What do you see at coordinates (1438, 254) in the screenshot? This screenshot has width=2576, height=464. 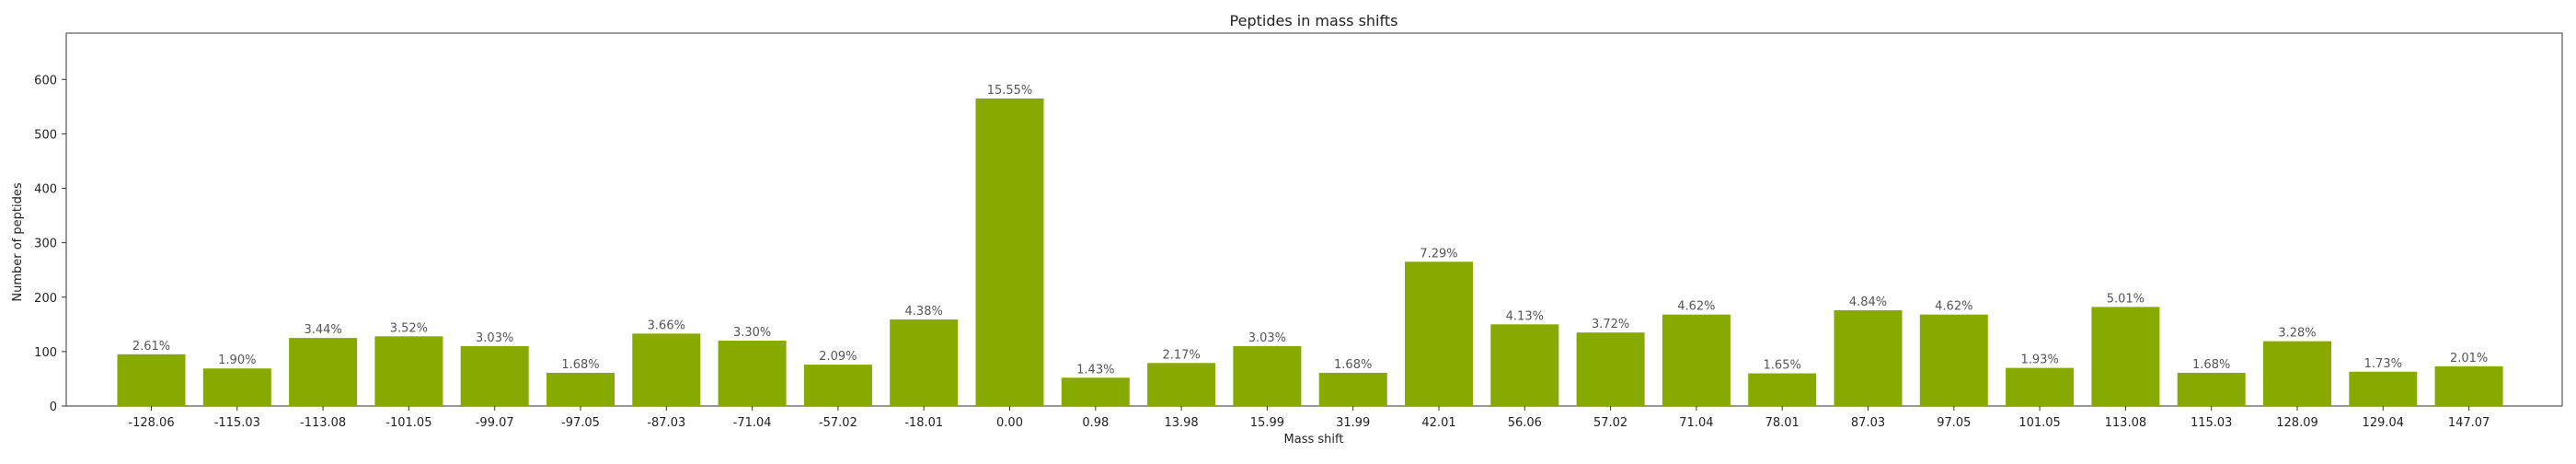 I see `bar-data-label: 7.29%` at bounding box center [1438, 254].